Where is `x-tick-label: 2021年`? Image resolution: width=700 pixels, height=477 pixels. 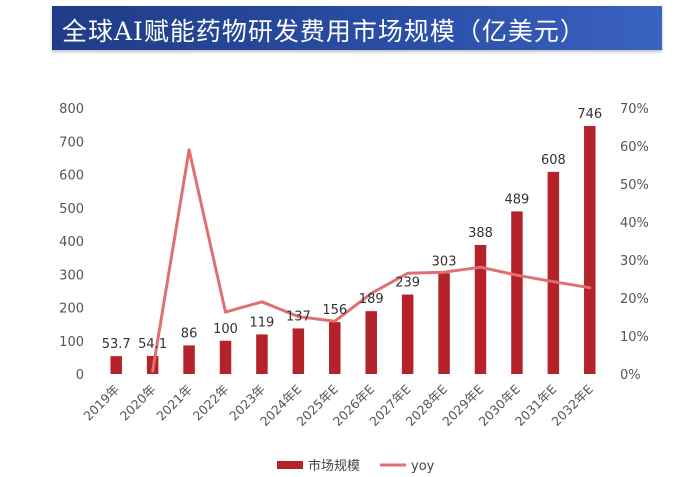 x-tick-label: 2021年 is located at coordinates (174, 403).